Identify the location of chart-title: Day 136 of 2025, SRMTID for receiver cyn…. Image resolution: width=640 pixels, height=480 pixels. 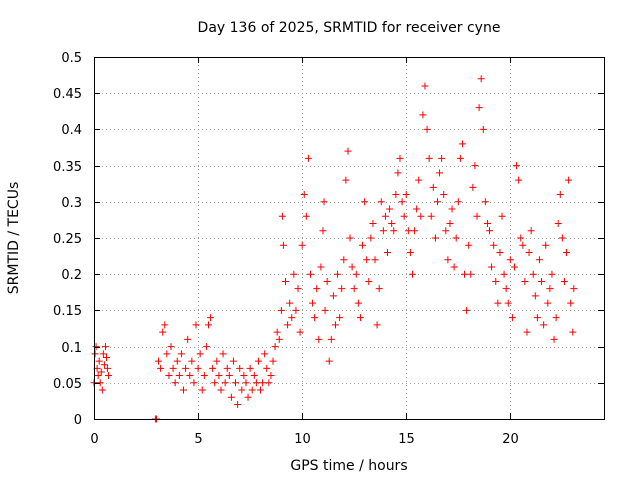
(349, 28).